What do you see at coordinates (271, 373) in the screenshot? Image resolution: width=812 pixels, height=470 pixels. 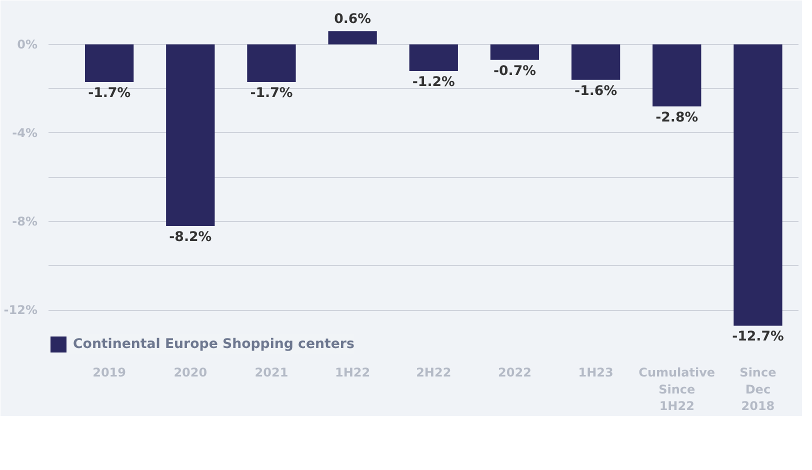 I see `x-tick-label: 2021` at bounding box center [271, 373].